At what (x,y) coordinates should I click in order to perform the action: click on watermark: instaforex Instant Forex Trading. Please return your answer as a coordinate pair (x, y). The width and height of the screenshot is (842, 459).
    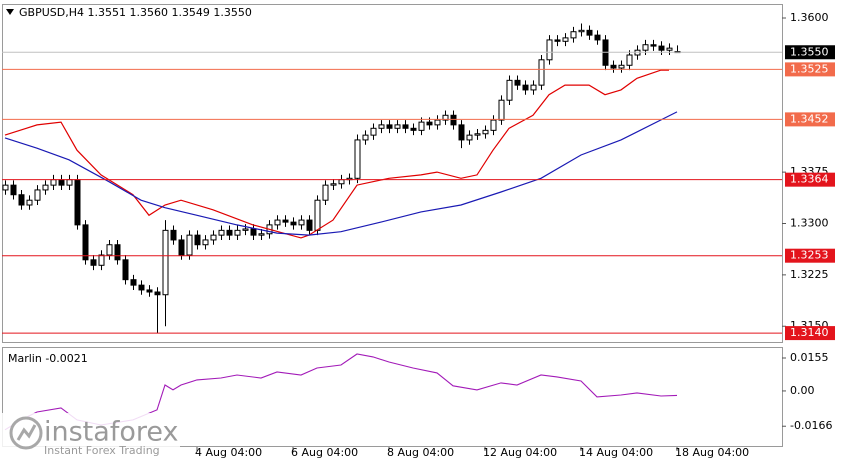
    Looking at the image, I should click on (91, 435).